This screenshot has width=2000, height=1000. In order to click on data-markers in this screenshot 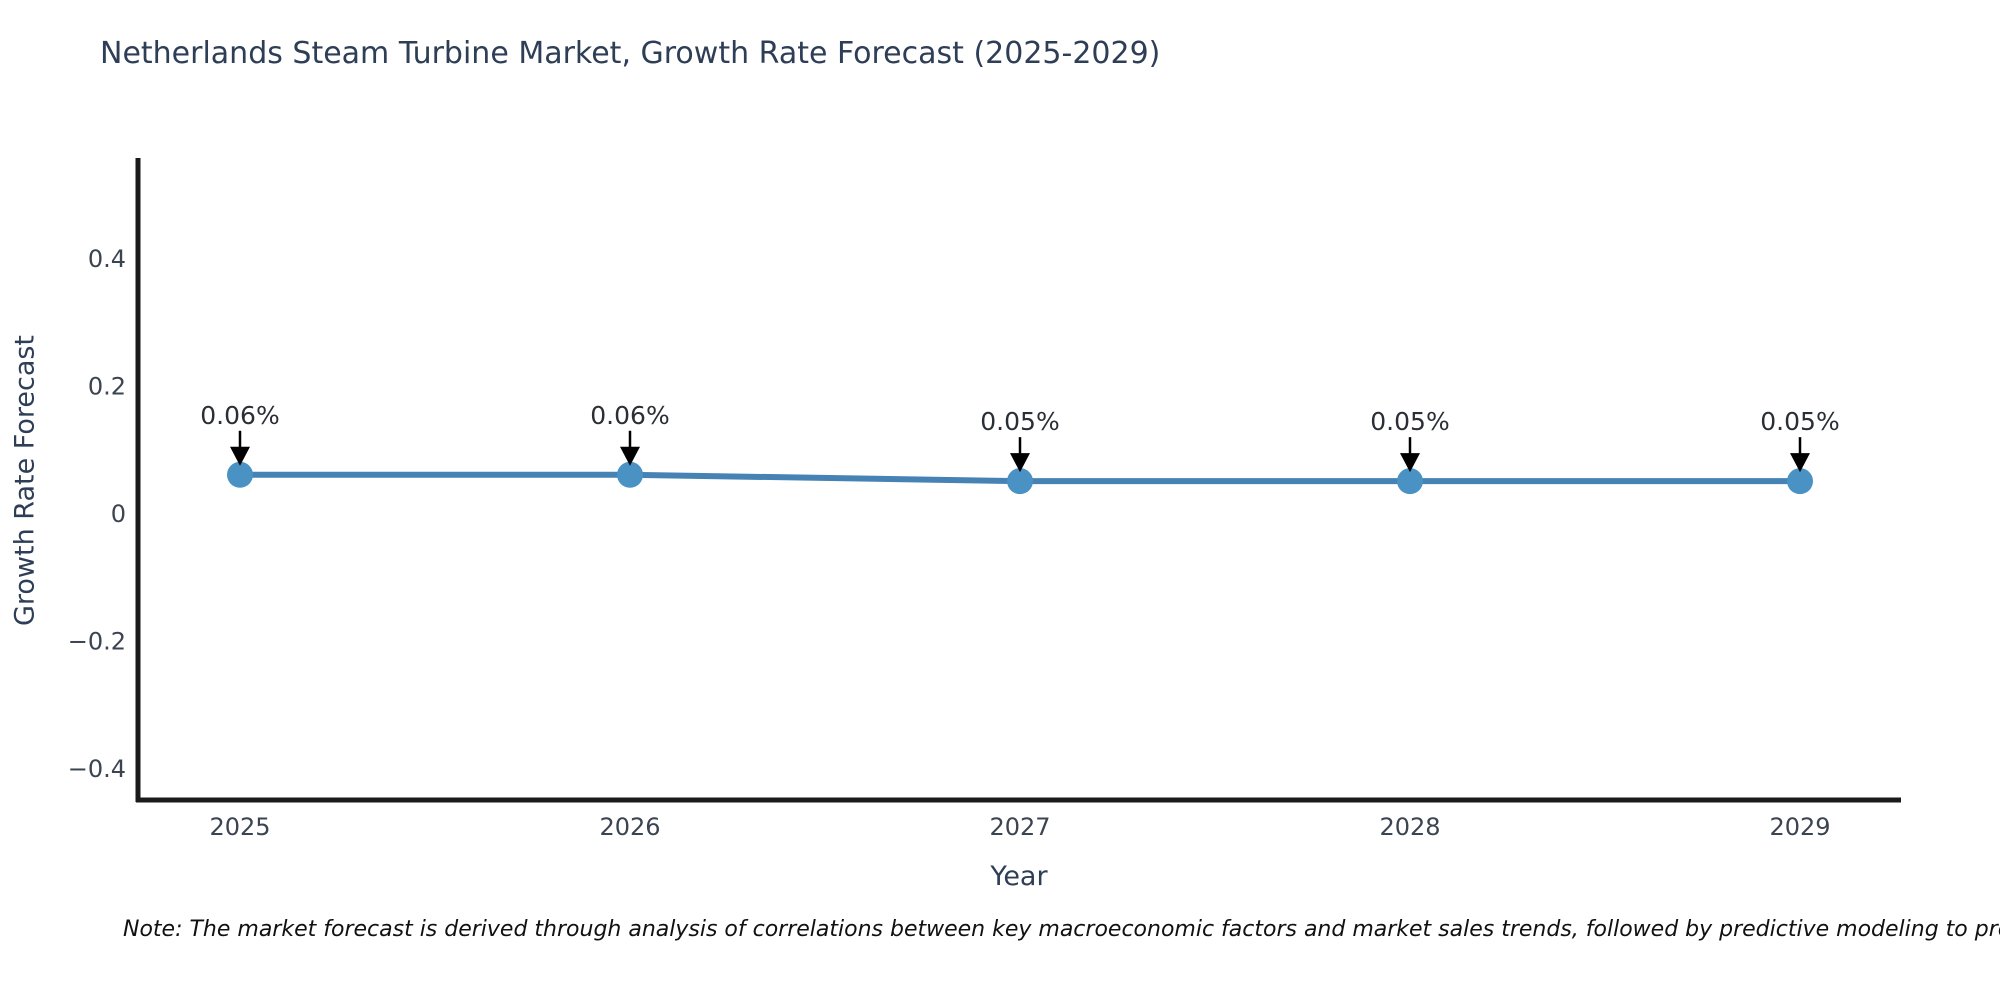, I will do `click(1020, 478)`.